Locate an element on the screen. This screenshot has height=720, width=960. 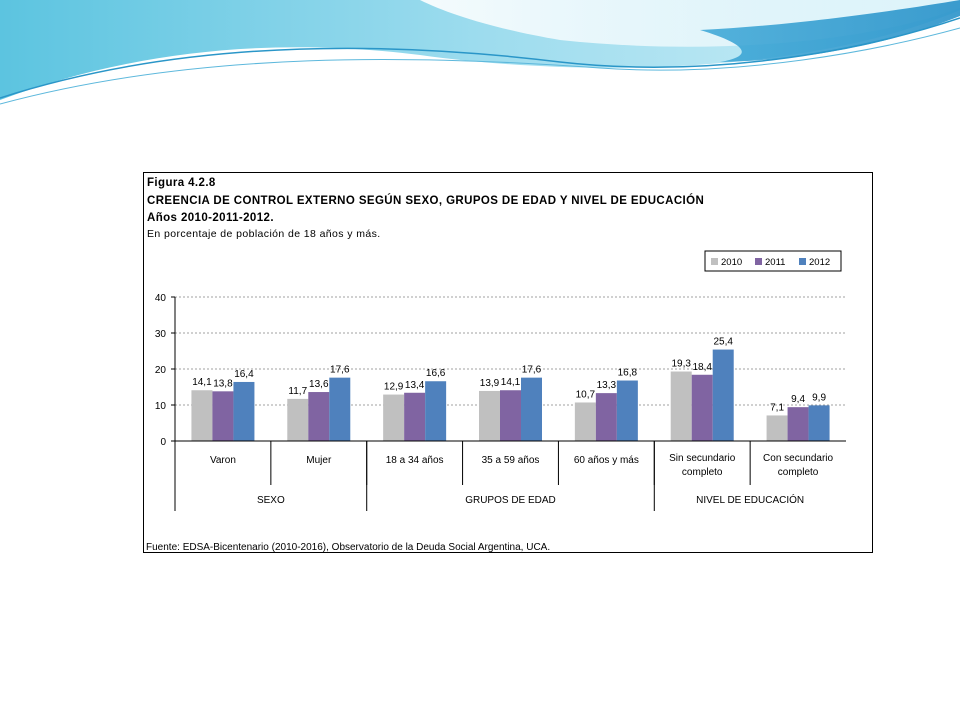
legend-entry: 2011 is located at coordinates (775, 262).